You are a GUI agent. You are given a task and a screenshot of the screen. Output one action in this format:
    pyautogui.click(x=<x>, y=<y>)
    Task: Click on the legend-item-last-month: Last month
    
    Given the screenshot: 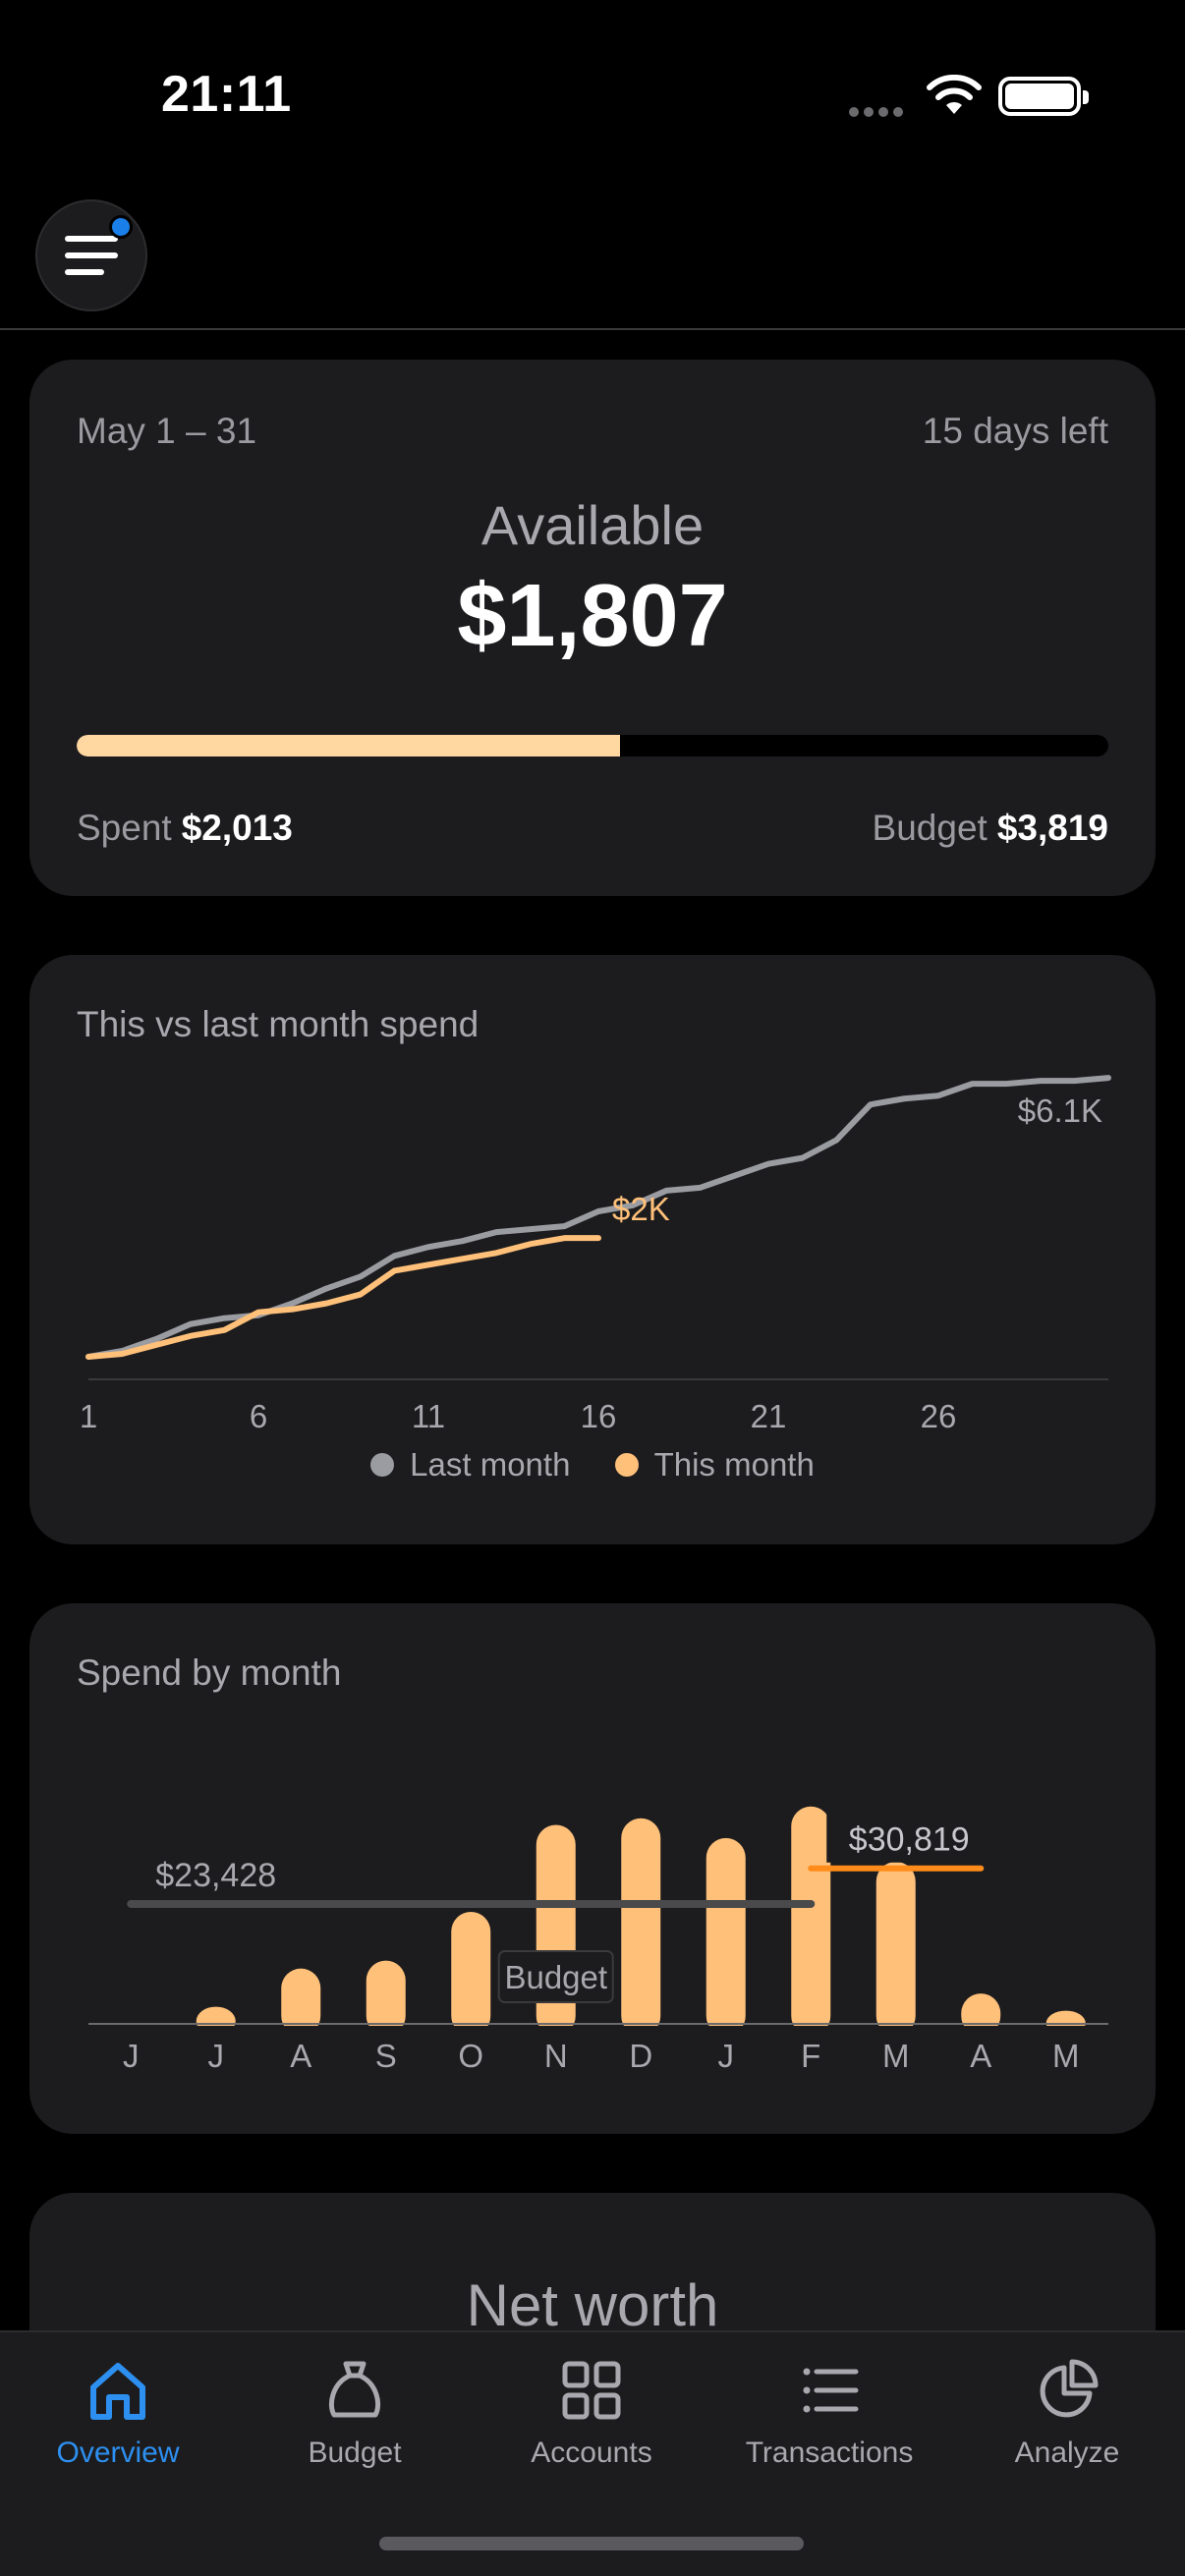 What is the action you would take?
    pyautogui.click(x=470, y=1465)
    